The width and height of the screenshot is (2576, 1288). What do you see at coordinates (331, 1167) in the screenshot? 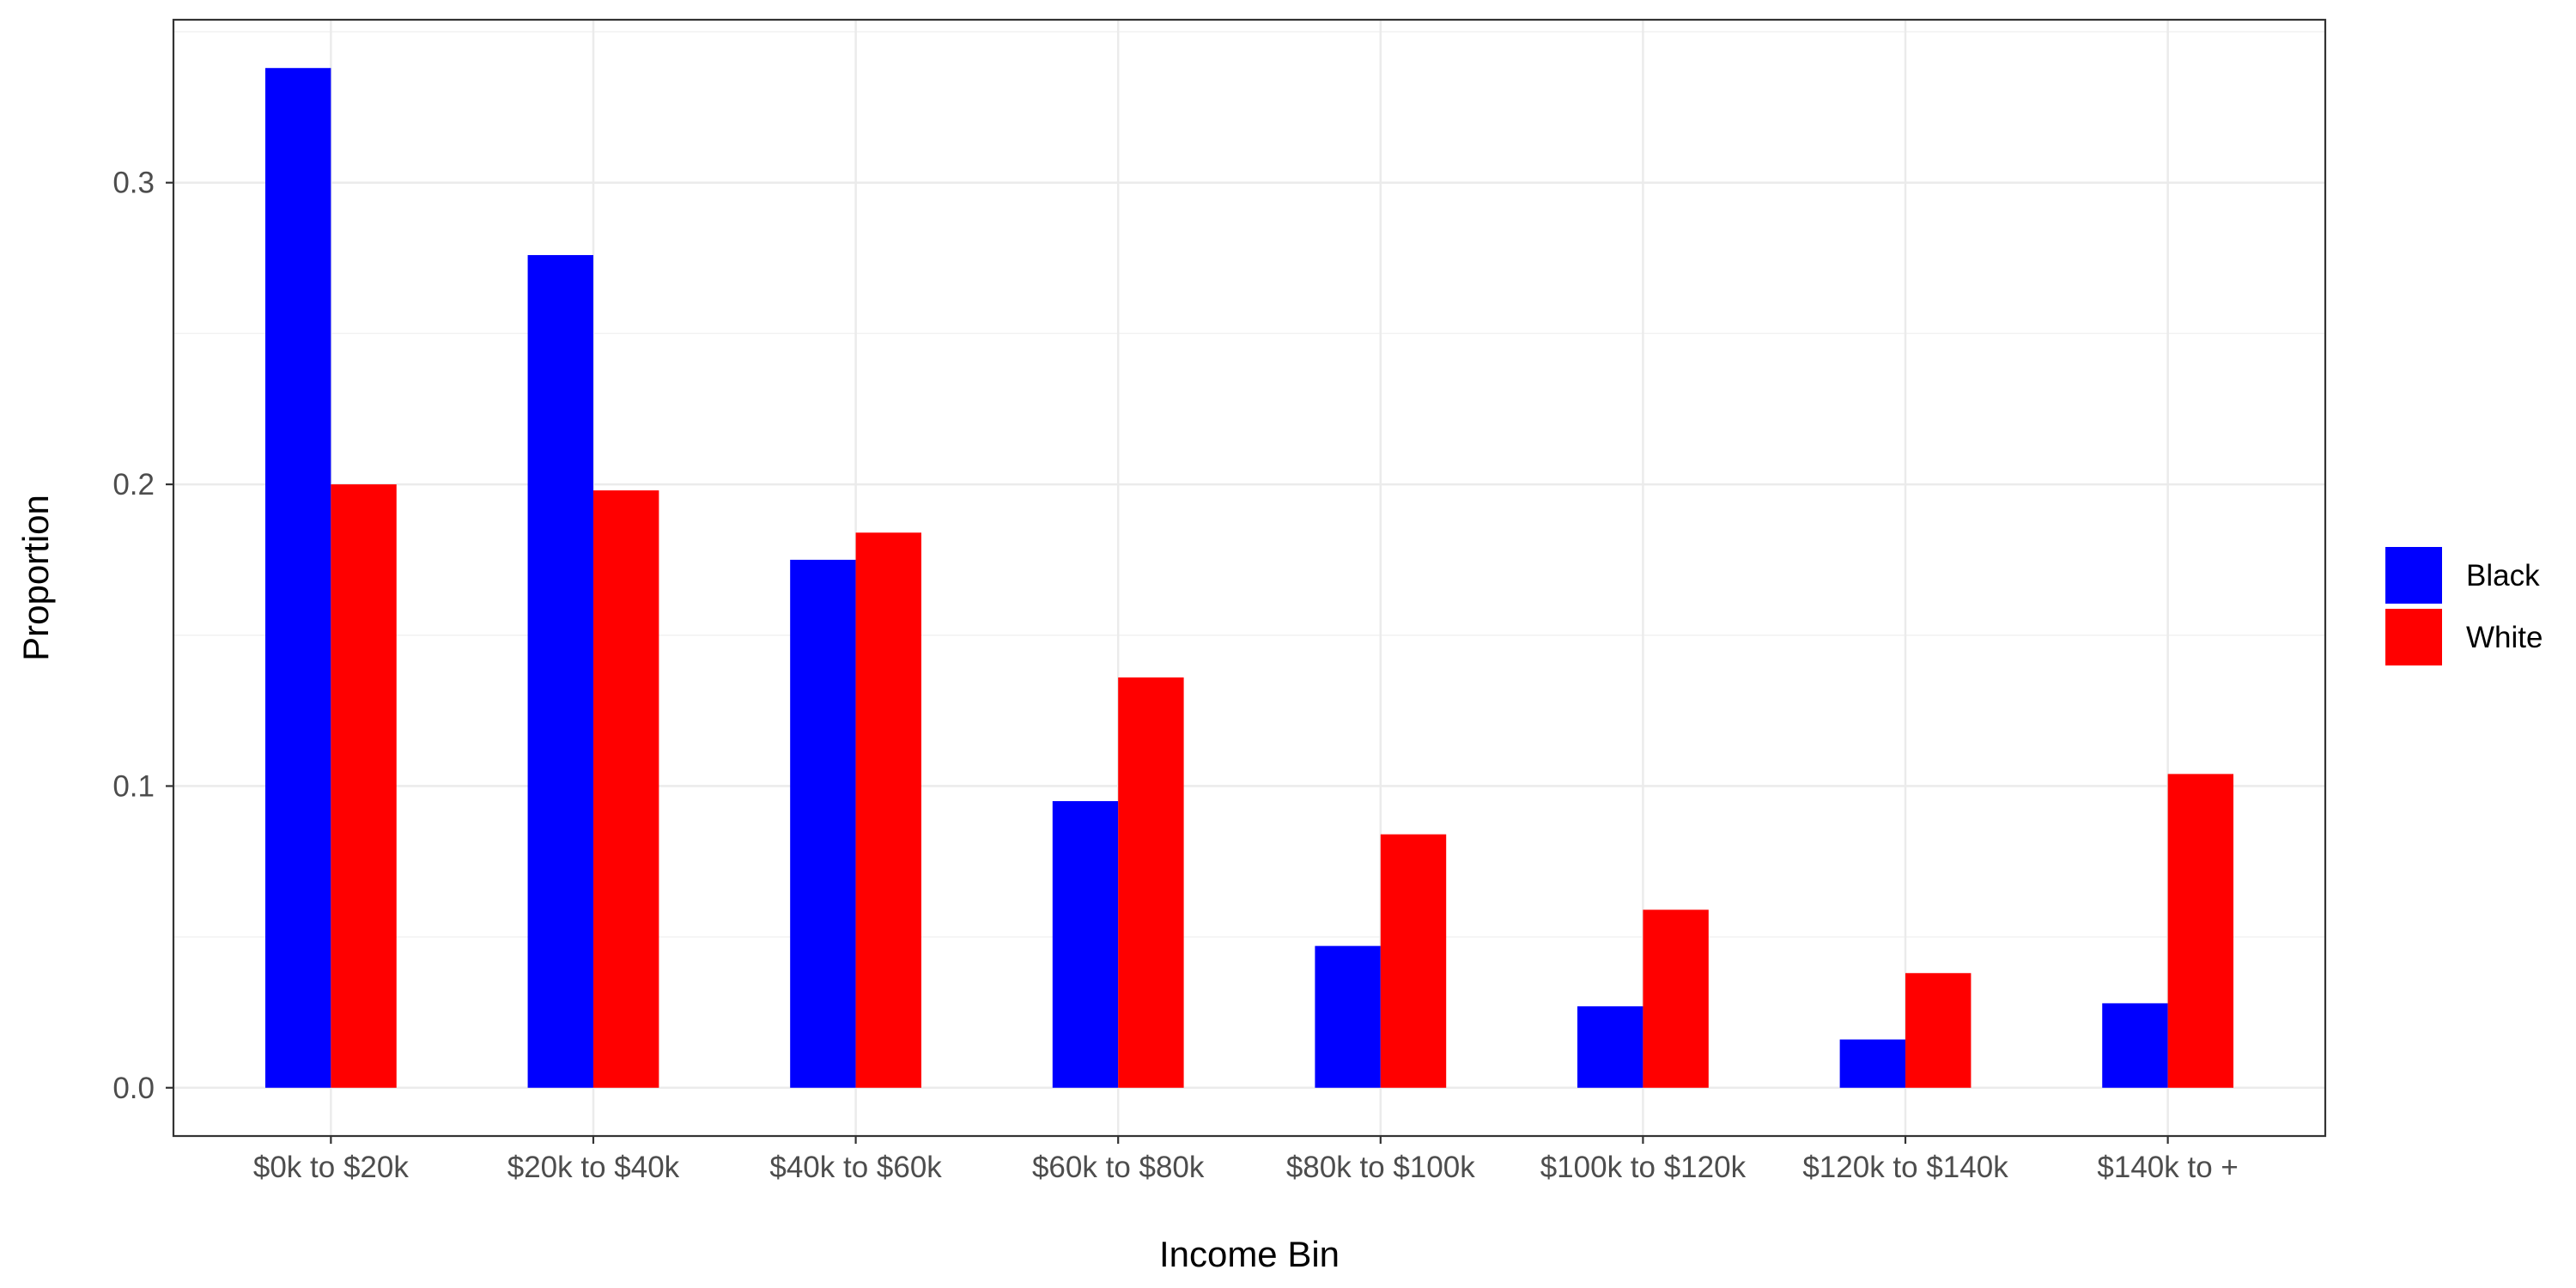
I see `x-tick-label: $0k to $20k` at bounding box center [331, 1167].